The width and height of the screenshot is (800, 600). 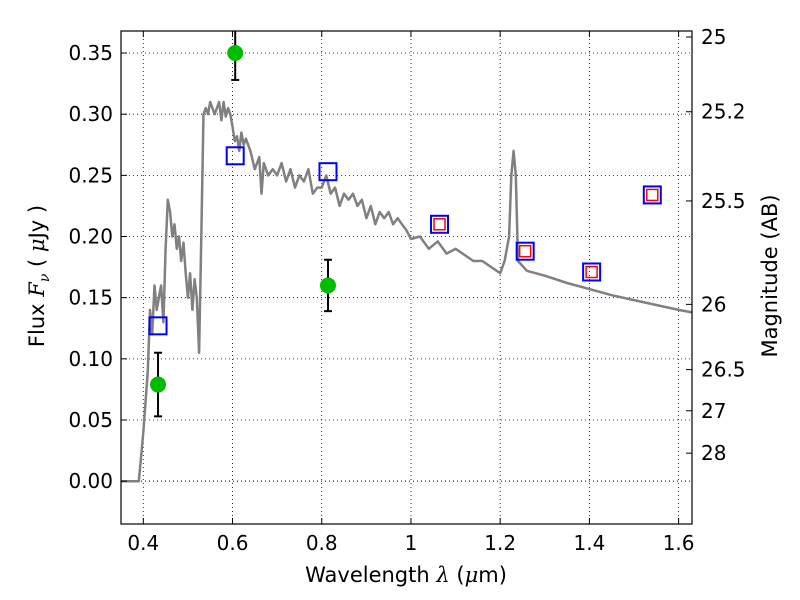 What do you see at coordinates (322, 543) in the screenshot?
I see `x-tick-label: 0.8` at bounding box center [322, 543].